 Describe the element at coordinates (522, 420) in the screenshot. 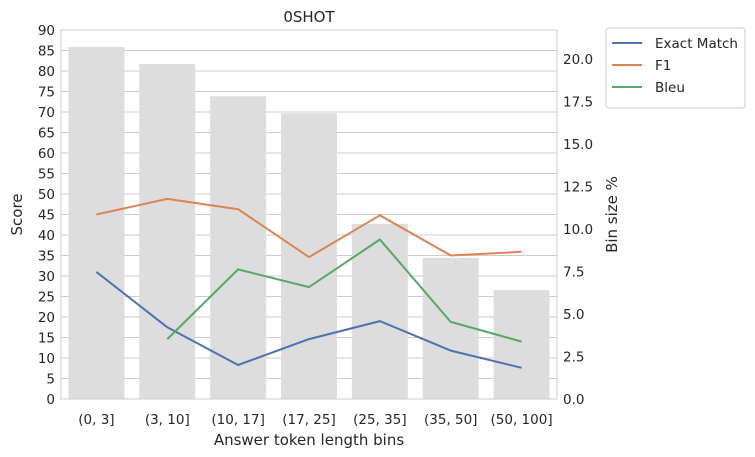

I see `x-tick-label: (50, 100]` at that location.